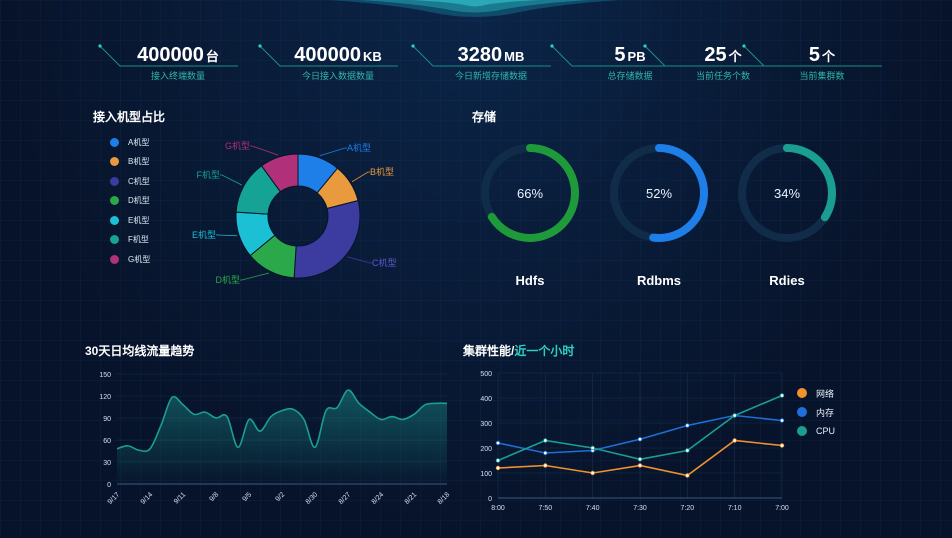  I want to click on legend-label: C机型, so click(139, 181).